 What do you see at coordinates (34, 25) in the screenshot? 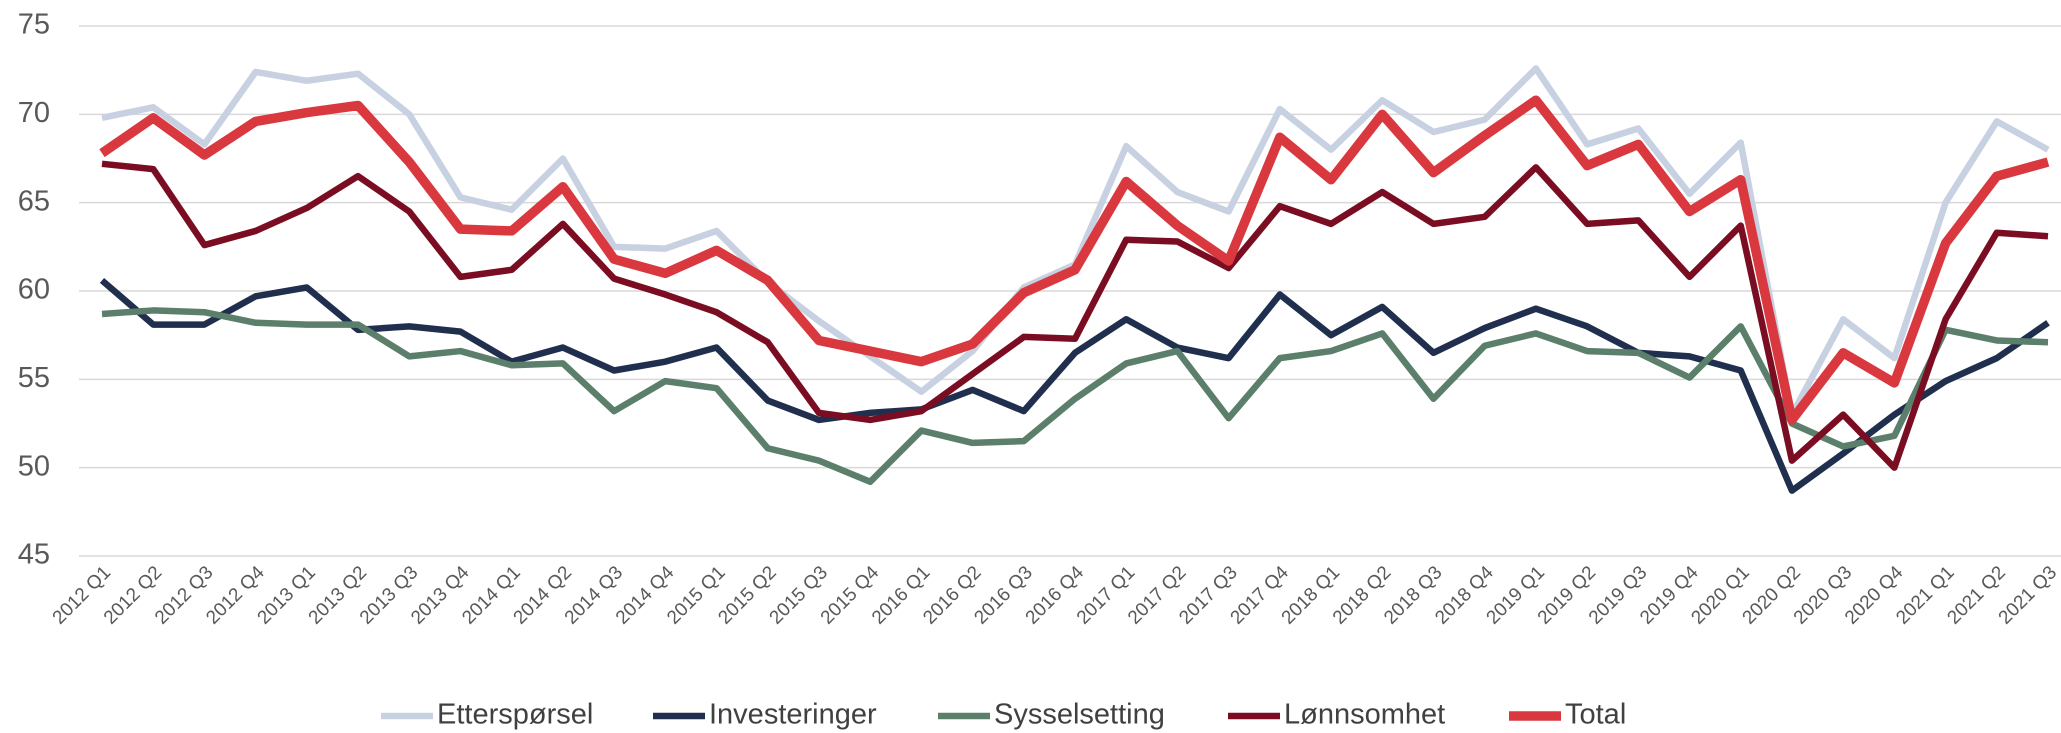
I see `y-tick-label: 75` at bounding box center [34, 25].